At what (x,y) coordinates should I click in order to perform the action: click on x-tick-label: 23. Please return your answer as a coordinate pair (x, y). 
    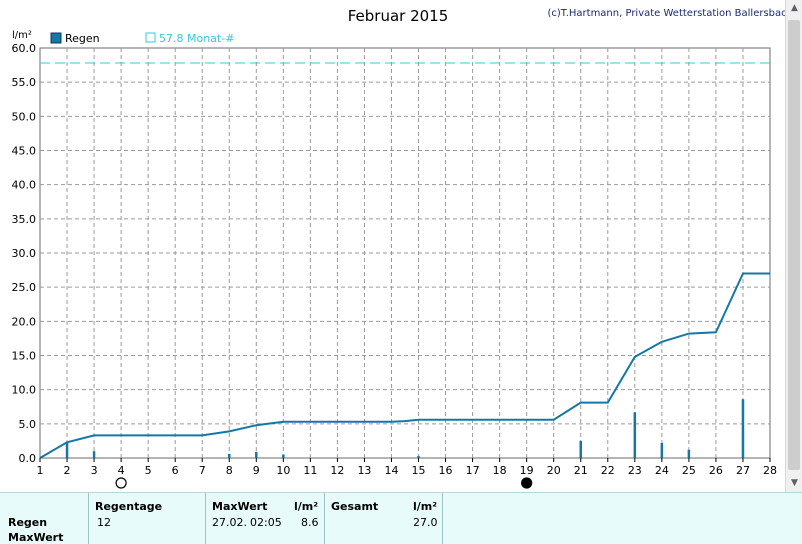
    Looking at the image, I should click on (635, 470).